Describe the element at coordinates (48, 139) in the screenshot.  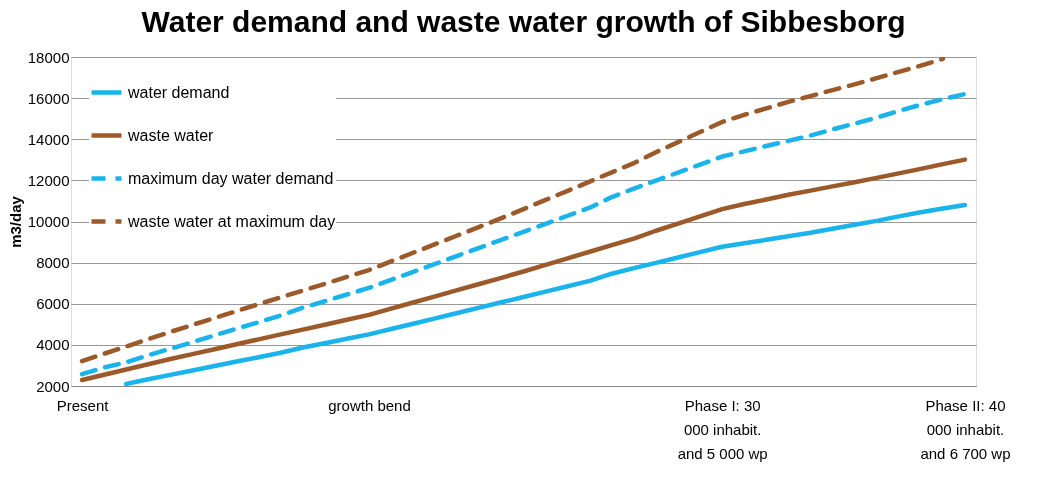
I see `y-tick-label: 14000` at that location.